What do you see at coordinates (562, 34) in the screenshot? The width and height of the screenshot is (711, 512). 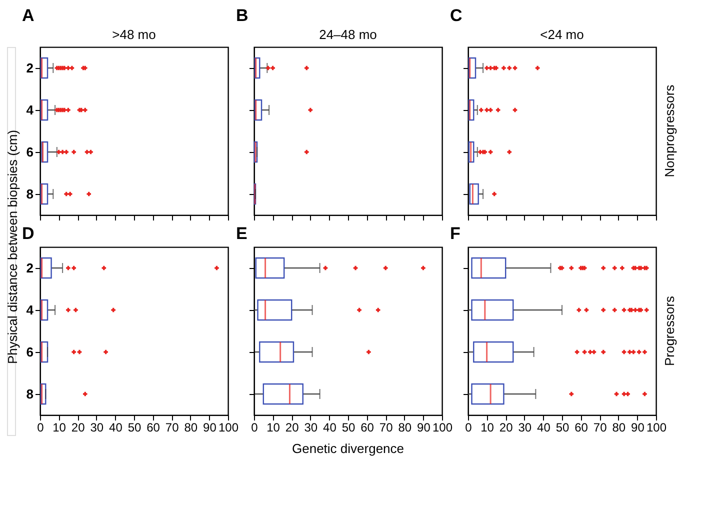 I see `chart-subtitle: <24 mo` at bounding box center [562, 34].